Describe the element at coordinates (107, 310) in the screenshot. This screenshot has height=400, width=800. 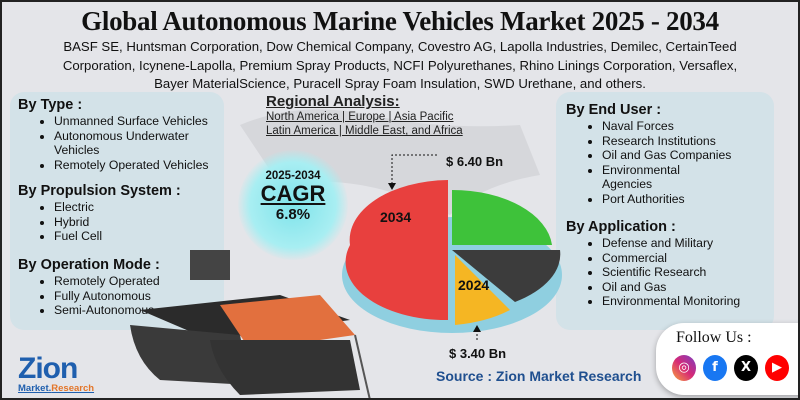
I see `segment-item: Semi-Autonomous` at that location.